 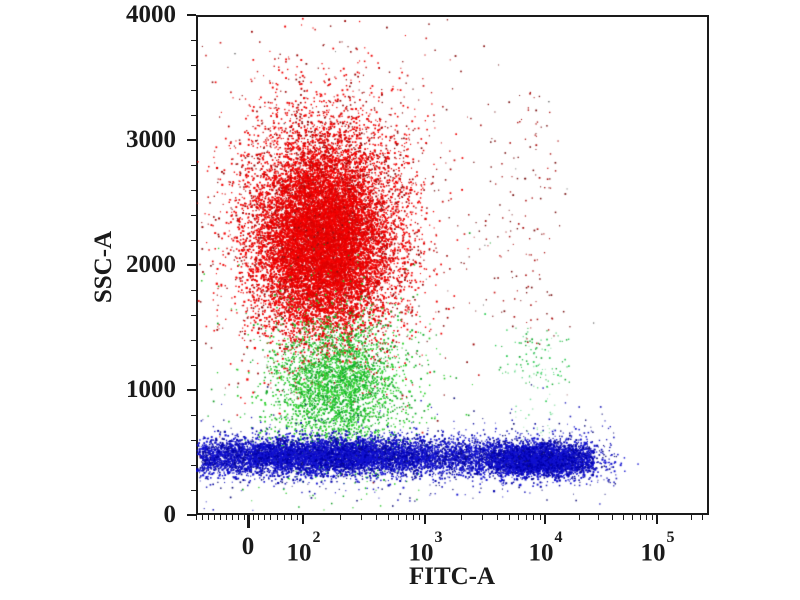 I want to click on y-tick-label: 0, so click(x=170, y=514).